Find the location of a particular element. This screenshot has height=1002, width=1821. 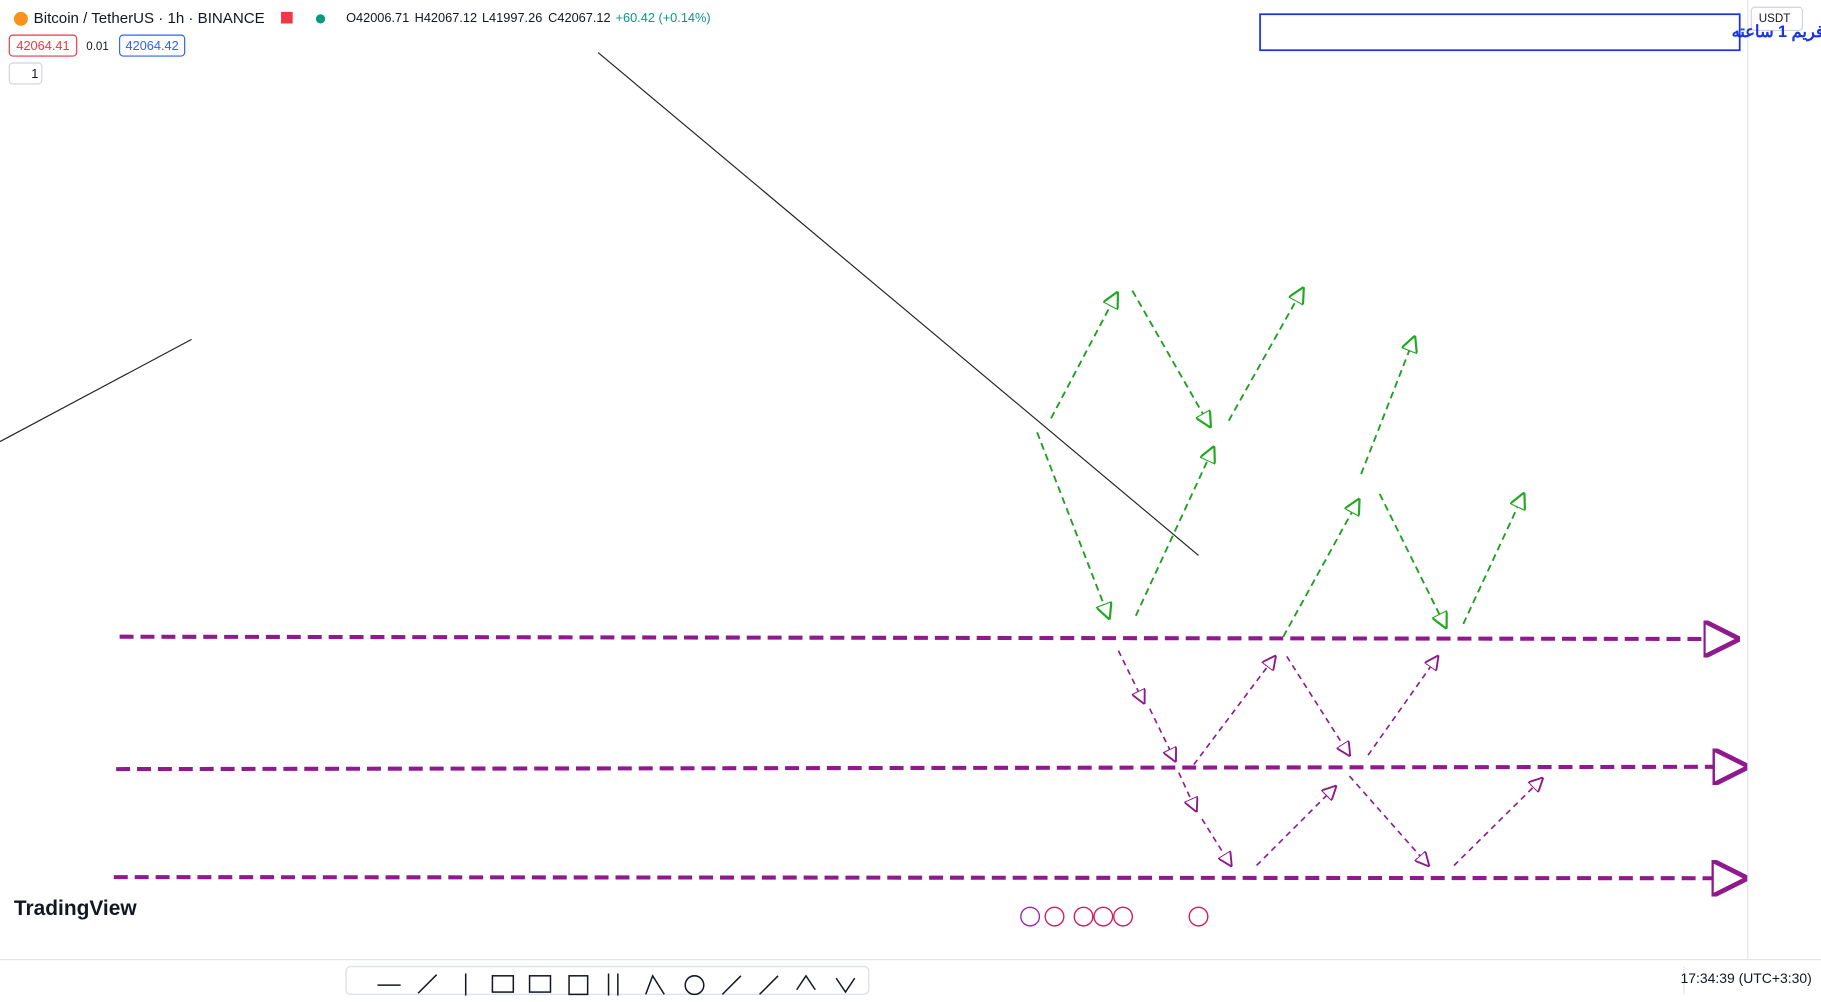

buy-box is located at coordinates (152, 45).